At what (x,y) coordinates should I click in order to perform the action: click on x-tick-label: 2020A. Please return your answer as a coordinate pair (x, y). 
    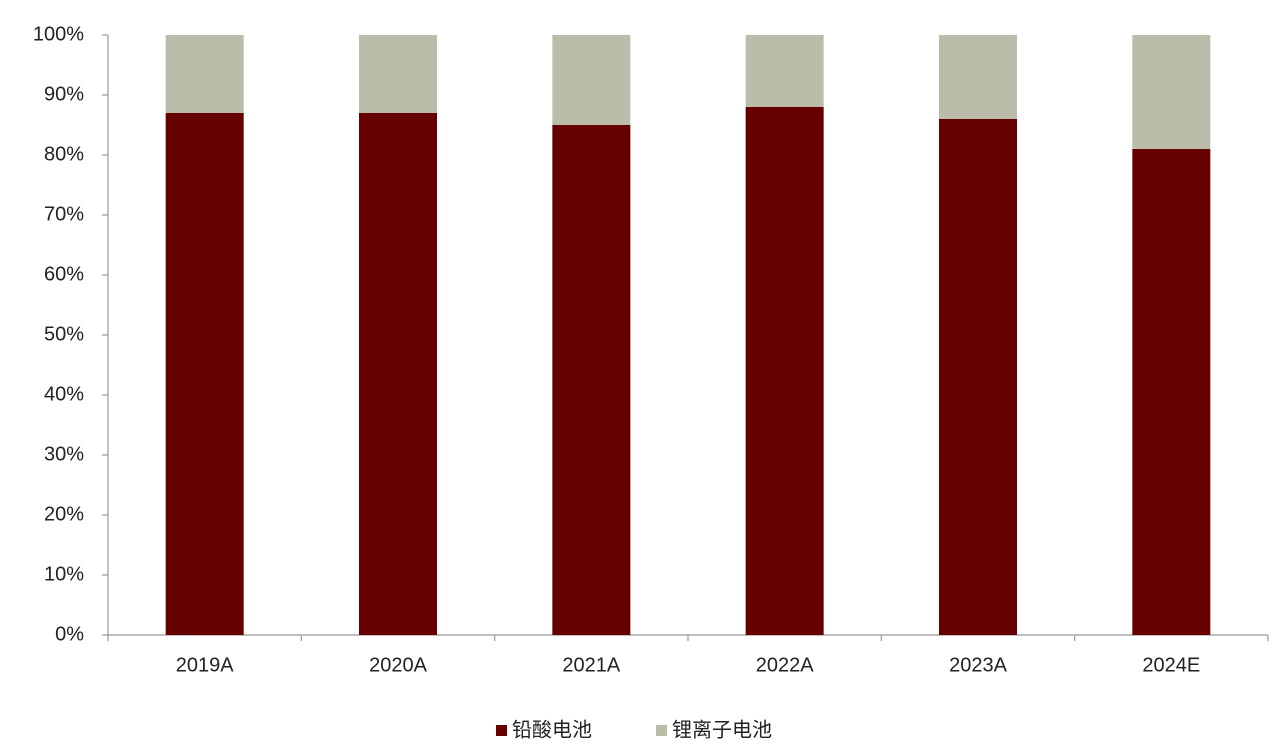
    Looking at the image, I should click on (398, 665).